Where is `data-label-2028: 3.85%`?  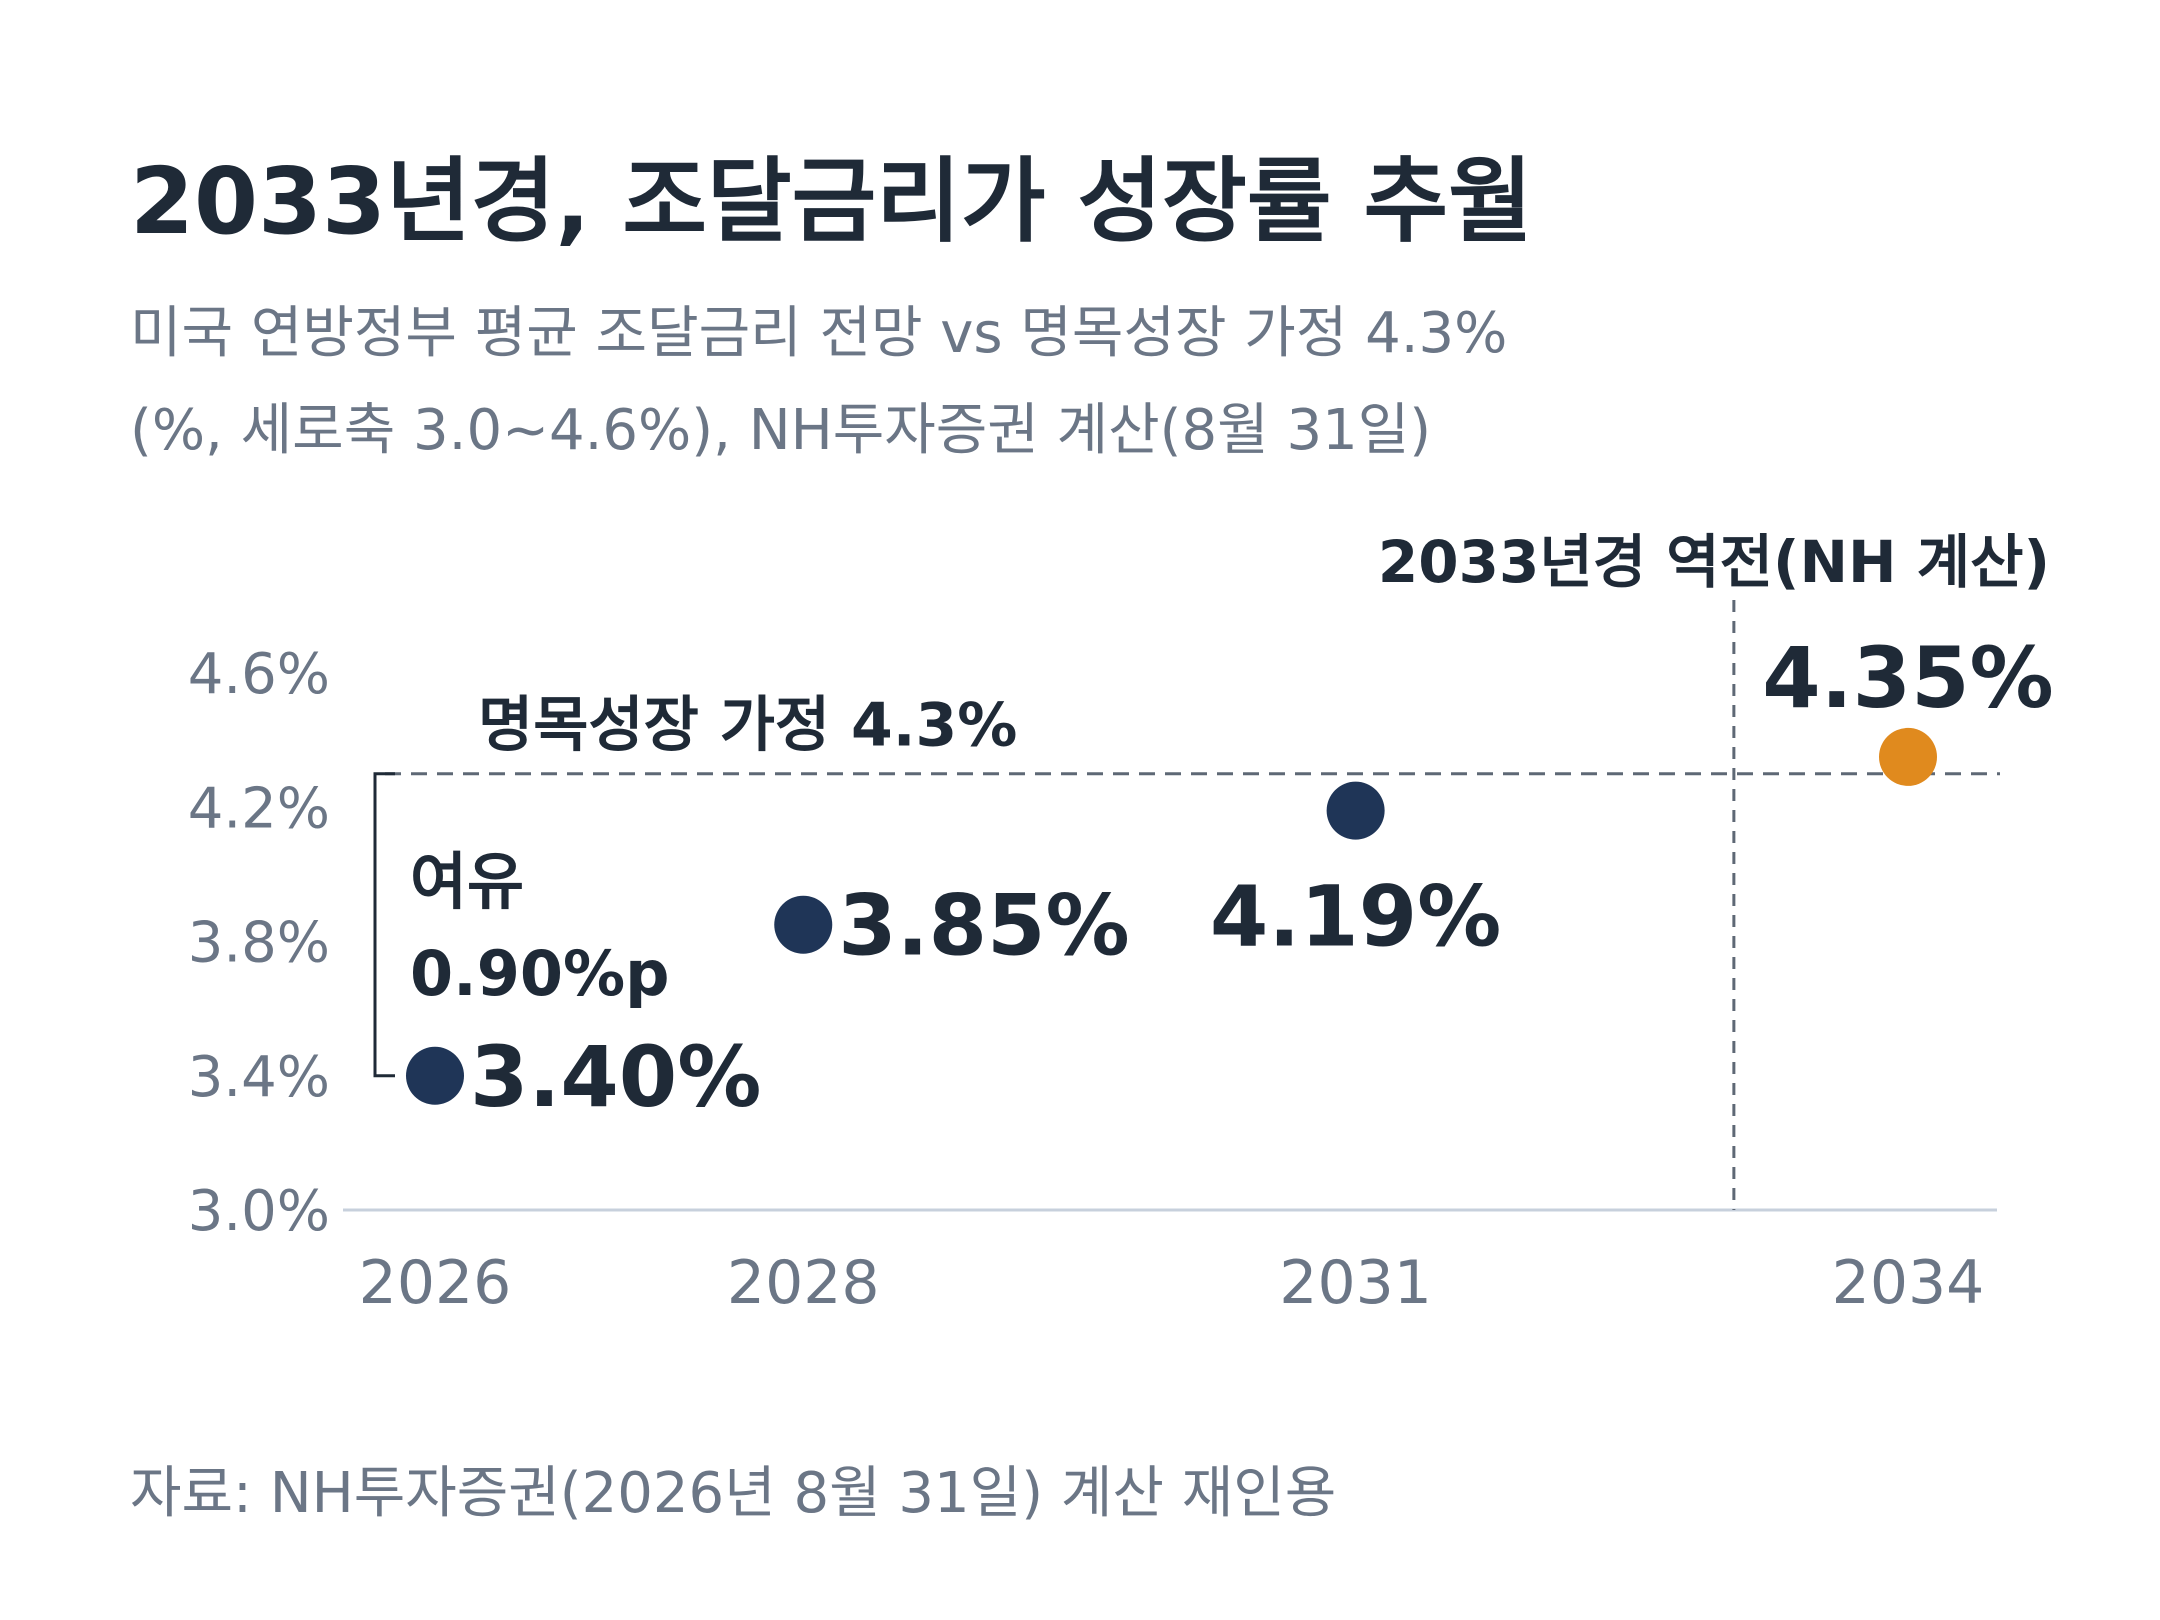
data-label-2028: 3.85% is located at coordinates (983, 926).